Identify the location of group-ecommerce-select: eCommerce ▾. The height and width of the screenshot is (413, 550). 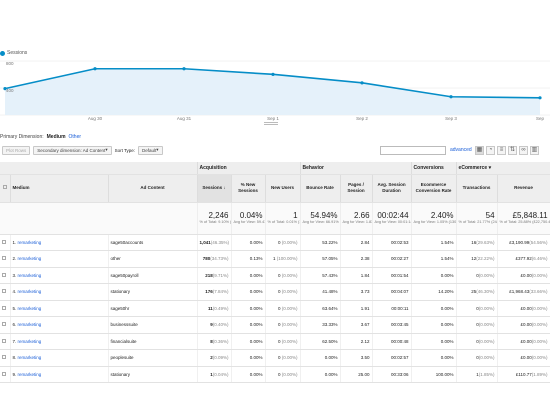
(503, 168).